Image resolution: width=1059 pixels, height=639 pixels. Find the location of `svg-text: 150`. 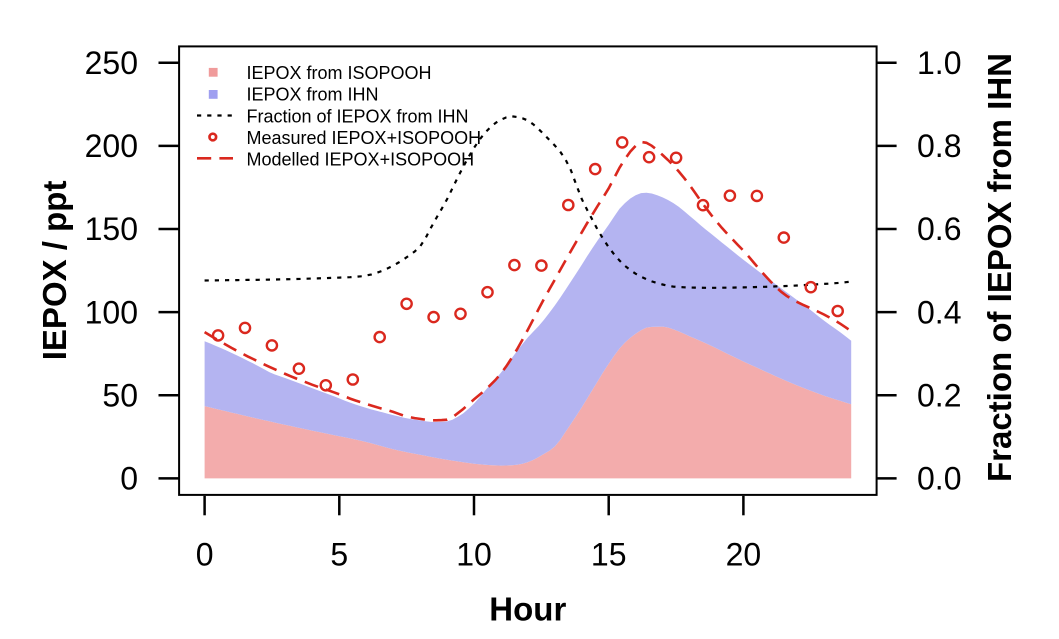

svg-text: 150 is located at coordinates (111, 229).